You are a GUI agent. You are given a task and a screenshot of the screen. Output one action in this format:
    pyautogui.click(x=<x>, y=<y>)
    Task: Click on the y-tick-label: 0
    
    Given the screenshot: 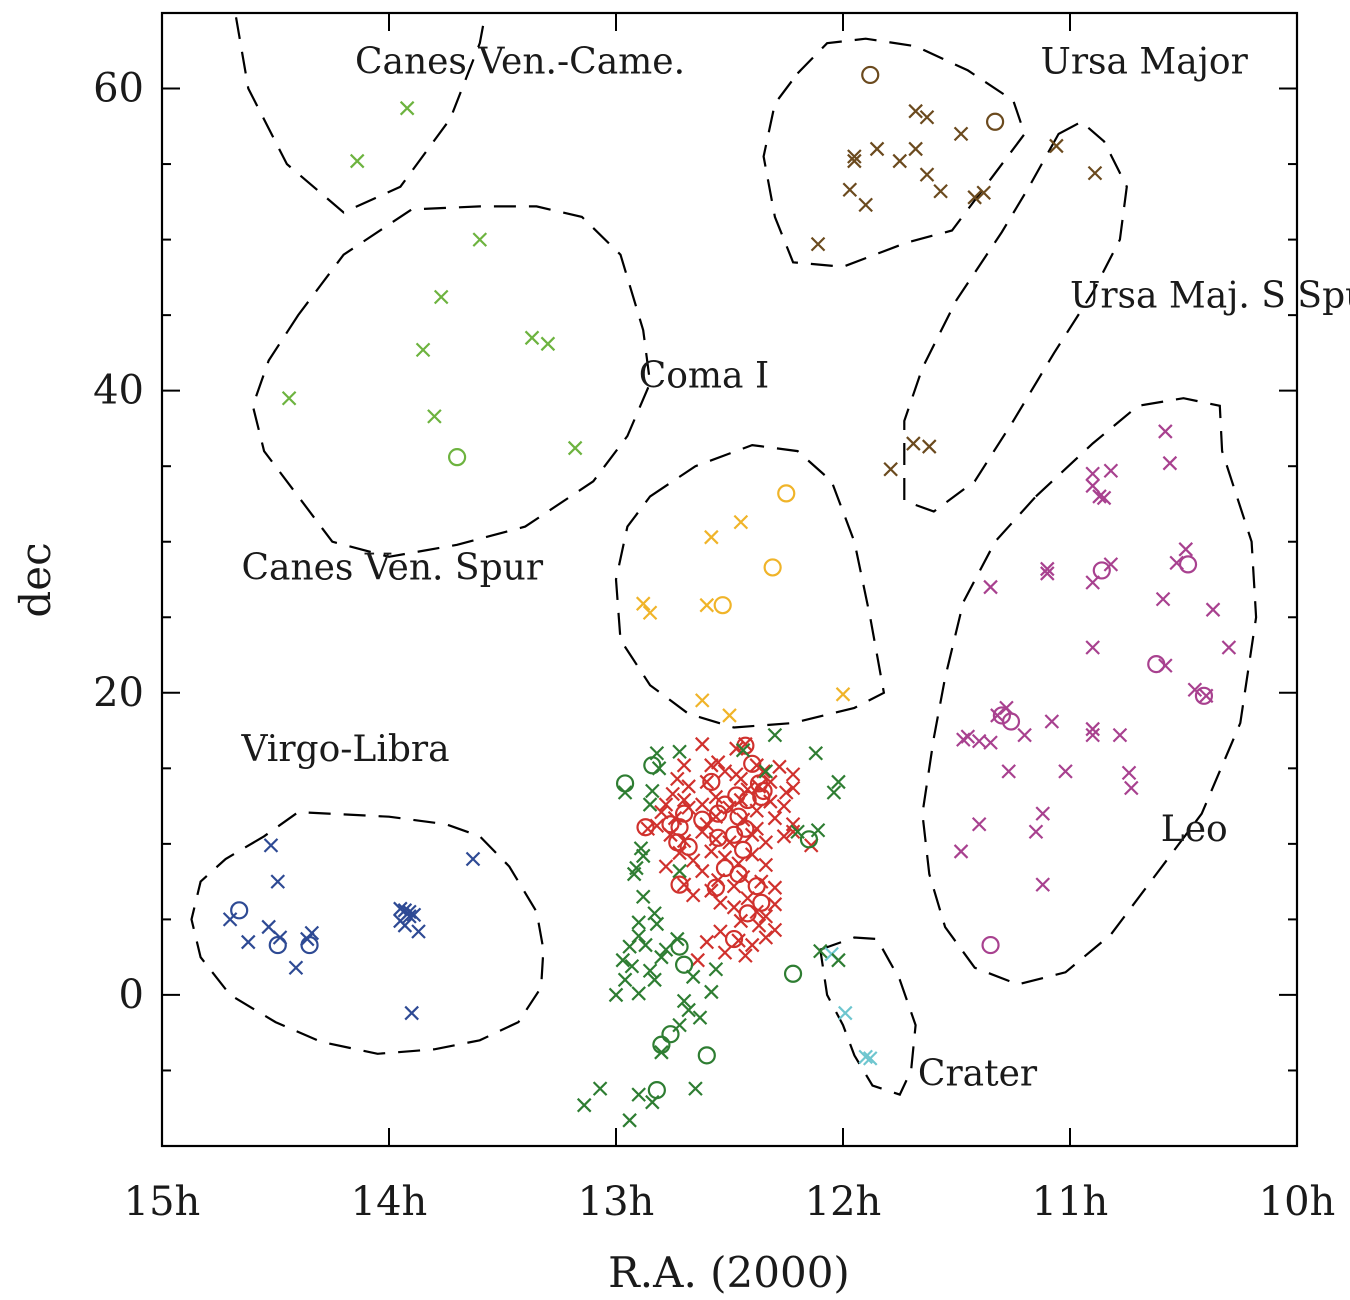 What is the action you would take?
    pyautogui.click(x=131, y=995)
    